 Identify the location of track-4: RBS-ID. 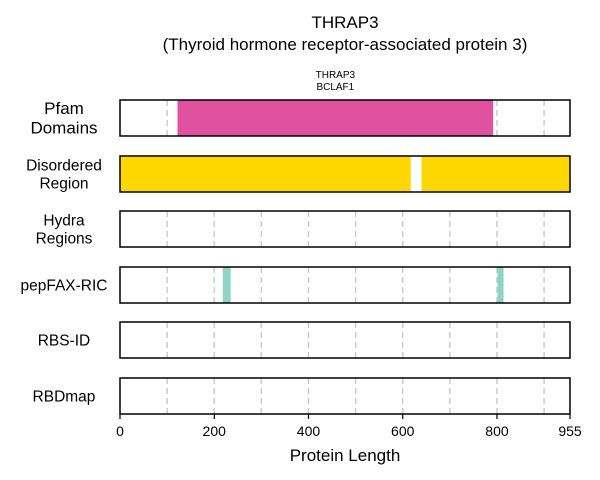
(304, 340).